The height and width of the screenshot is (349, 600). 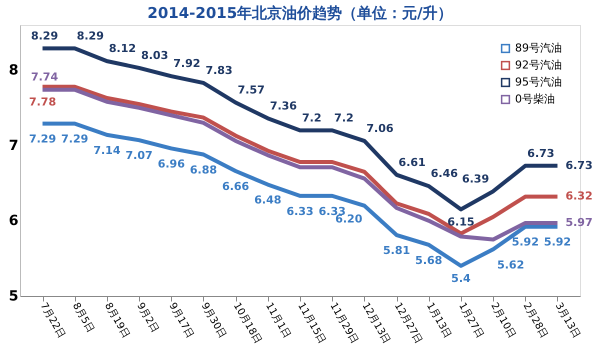 What do you see at coordinates (147, 318) in the screenshot?
I see `x-tick-label: 9月2日` at bounding box center [147, 318].